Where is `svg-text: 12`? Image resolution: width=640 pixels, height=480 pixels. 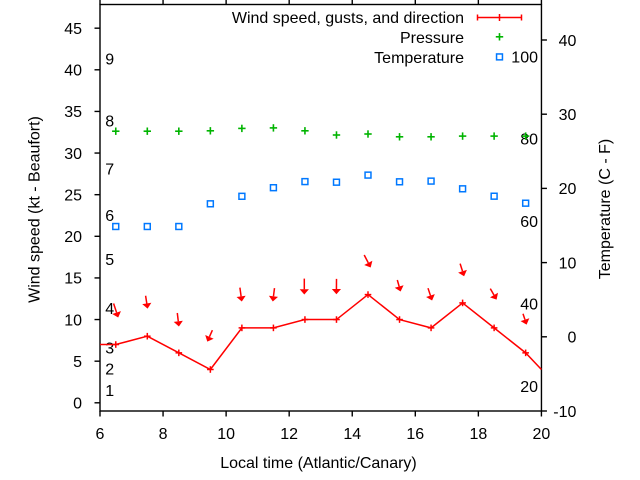
svg-text: 12 is located at coordinates (289, 434).